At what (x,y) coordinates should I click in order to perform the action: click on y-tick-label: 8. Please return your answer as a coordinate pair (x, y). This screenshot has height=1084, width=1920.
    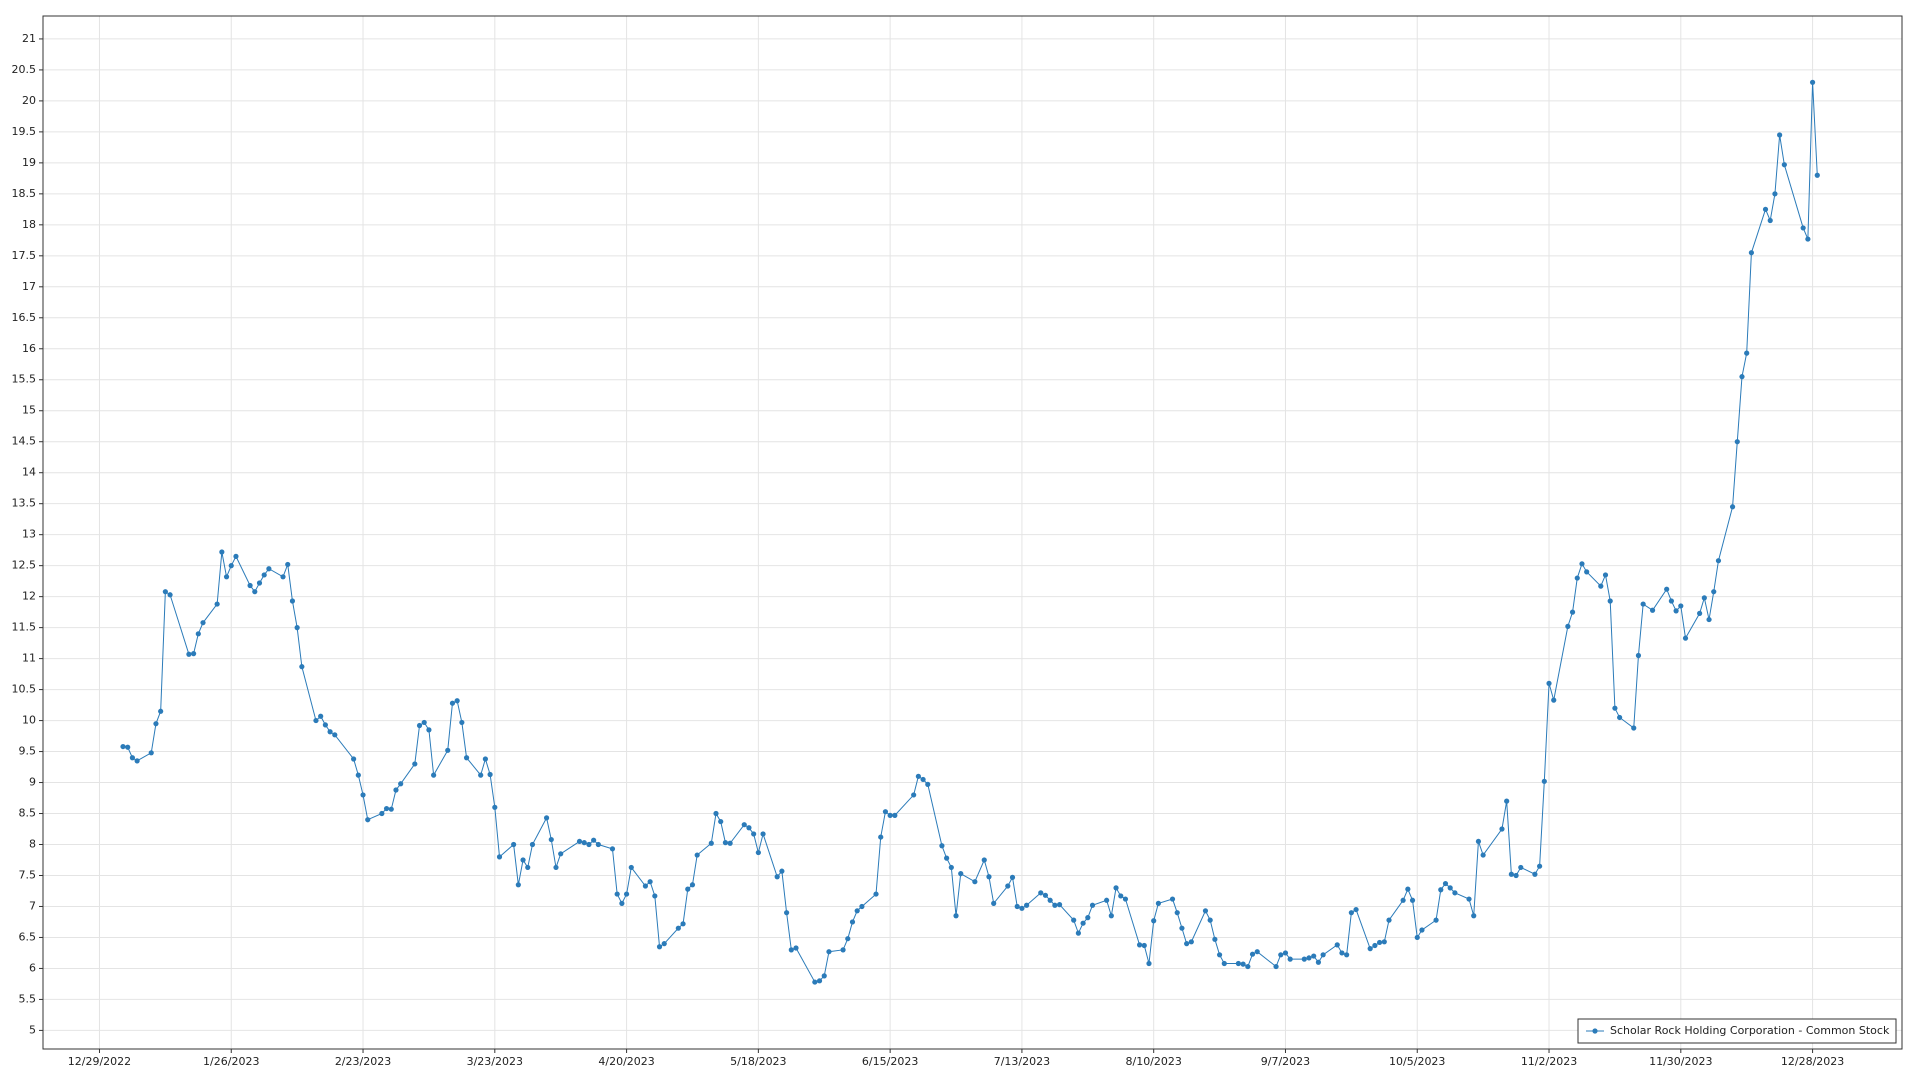
    Looking at the image, I should click on (32, 844).